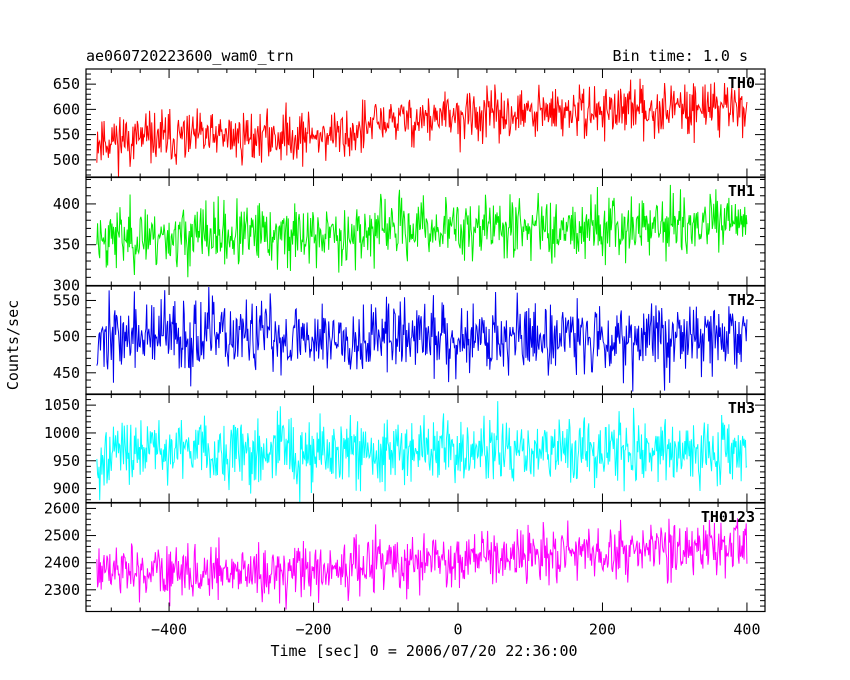  I want to click on y-tick-label: 1050, so click(62, 405).